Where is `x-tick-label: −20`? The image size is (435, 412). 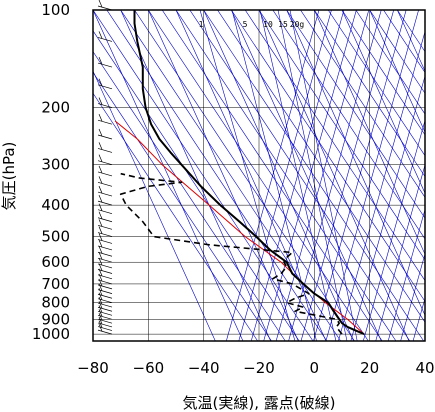
x-tick-label: −20 is located at coordinates (259, 368).